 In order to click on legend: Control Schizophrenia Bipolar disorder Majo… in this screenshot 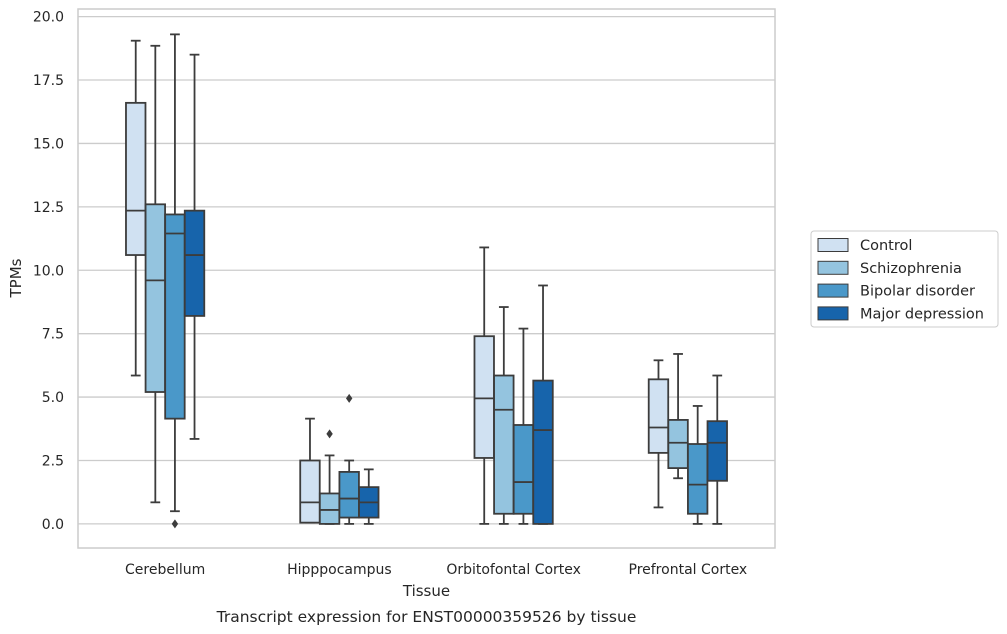, I will do `click(904, 279)`.